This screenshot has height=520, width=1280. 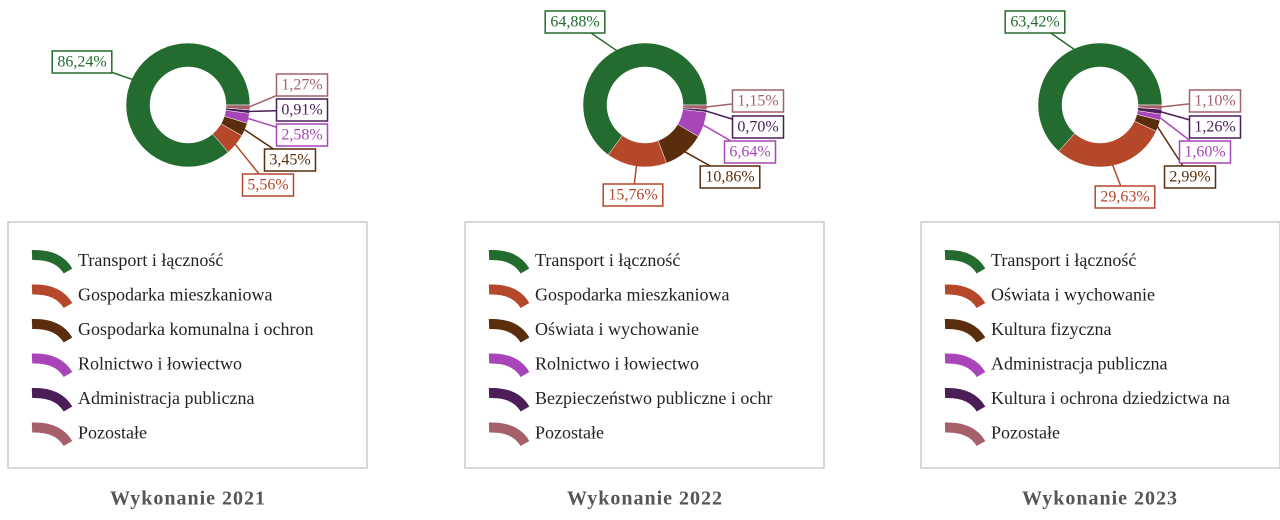 I want to click on legend-label: Kultura fizyczna, so click(x=1051, y=329).